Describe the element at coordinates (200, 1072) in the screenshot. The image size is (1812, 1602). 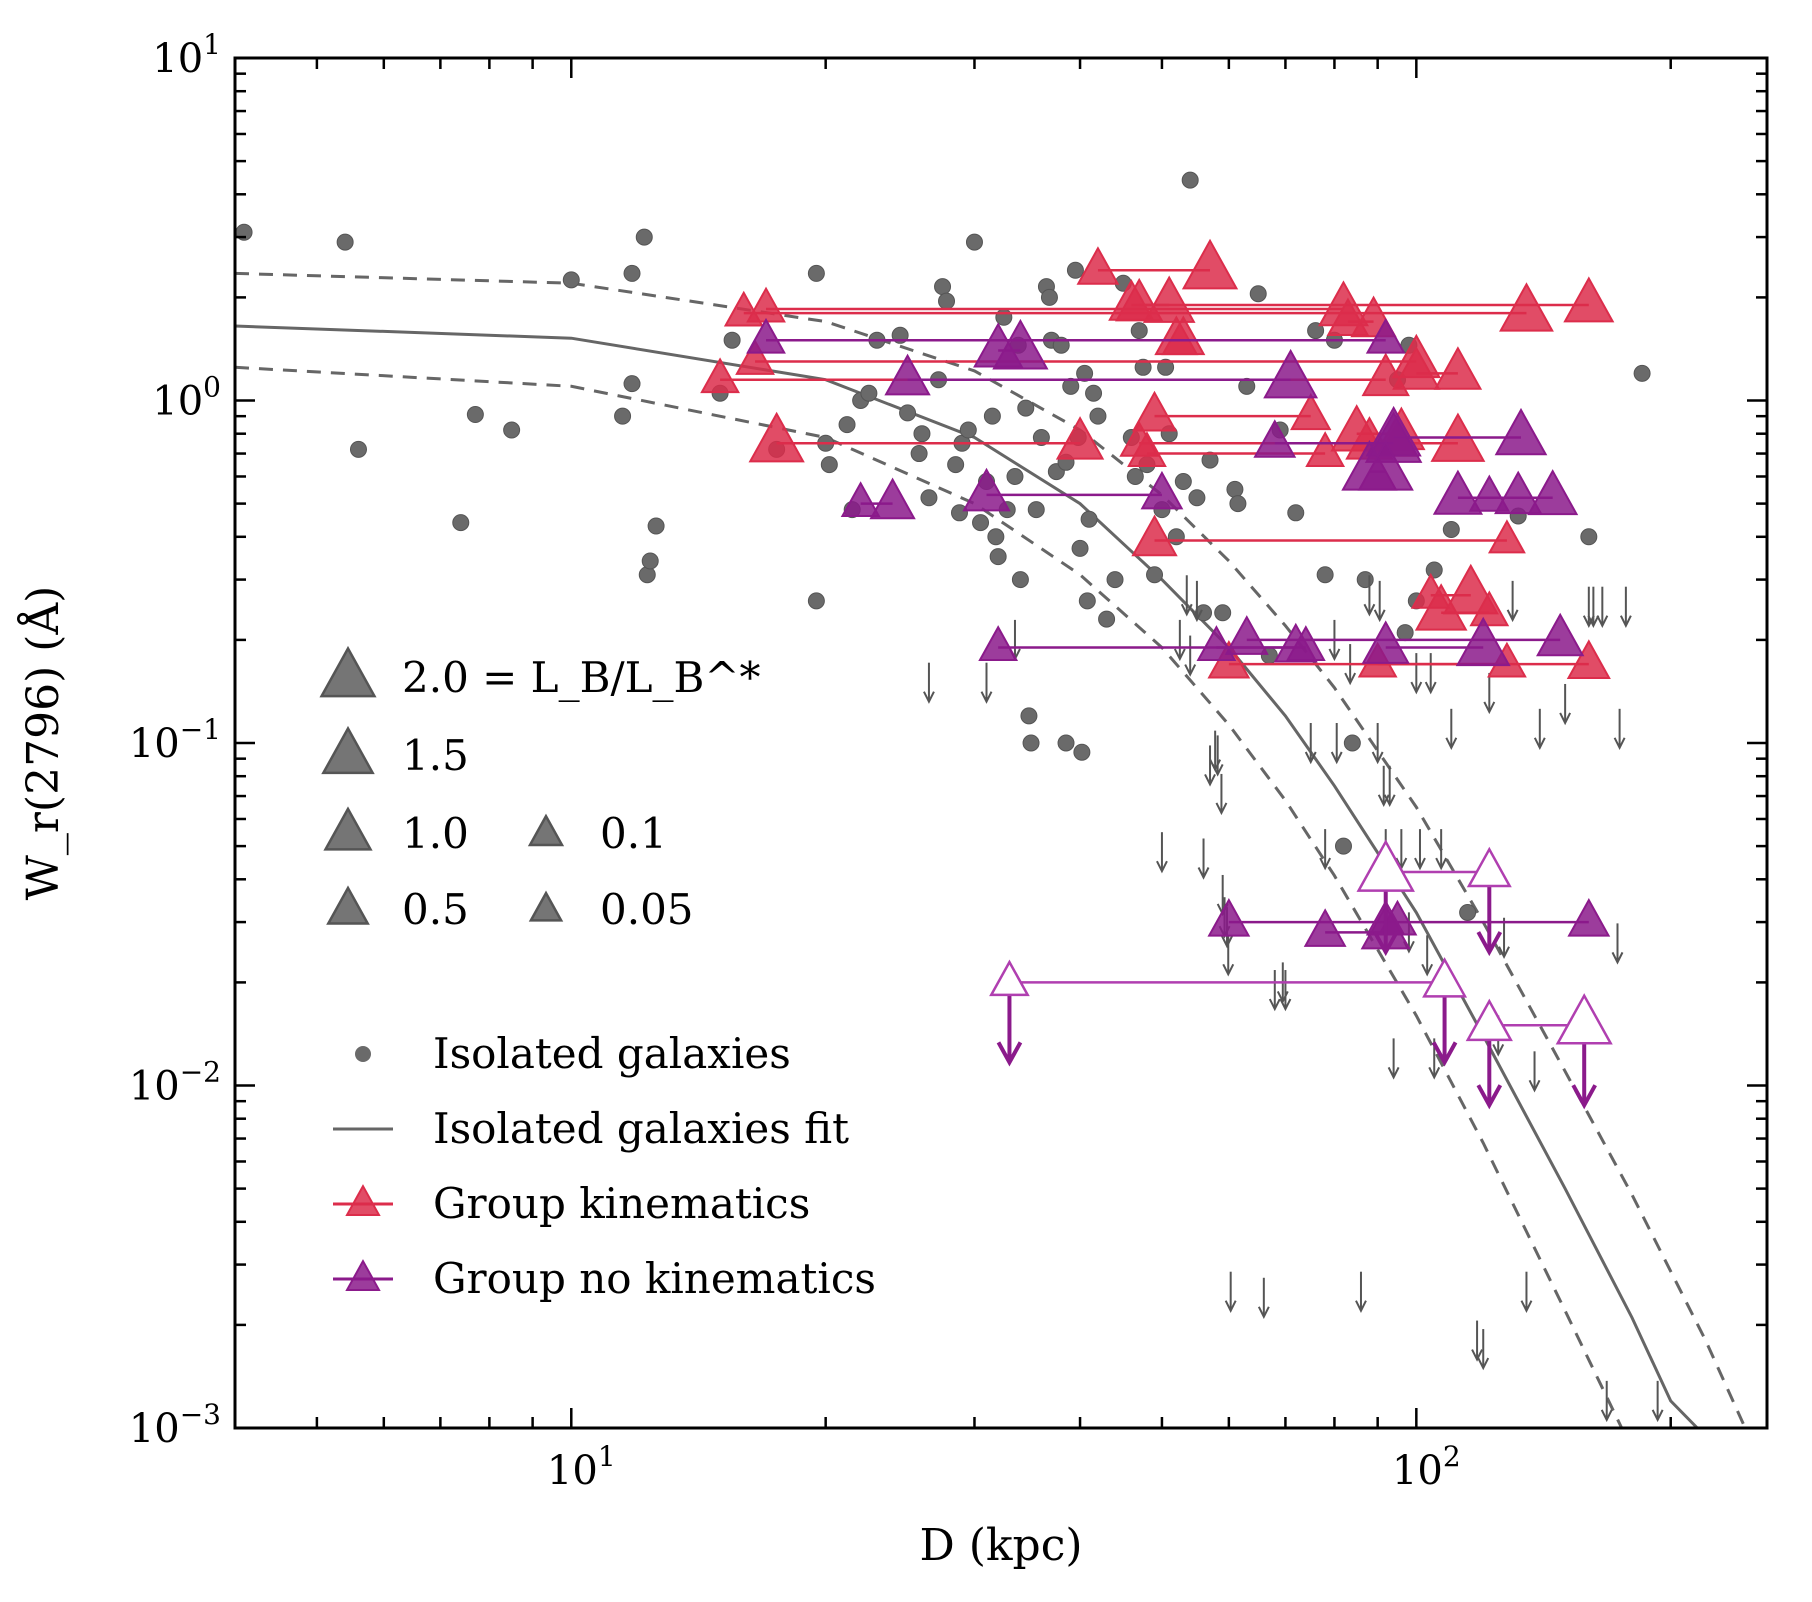
I see `tick-label-exponent: −2` at that location.